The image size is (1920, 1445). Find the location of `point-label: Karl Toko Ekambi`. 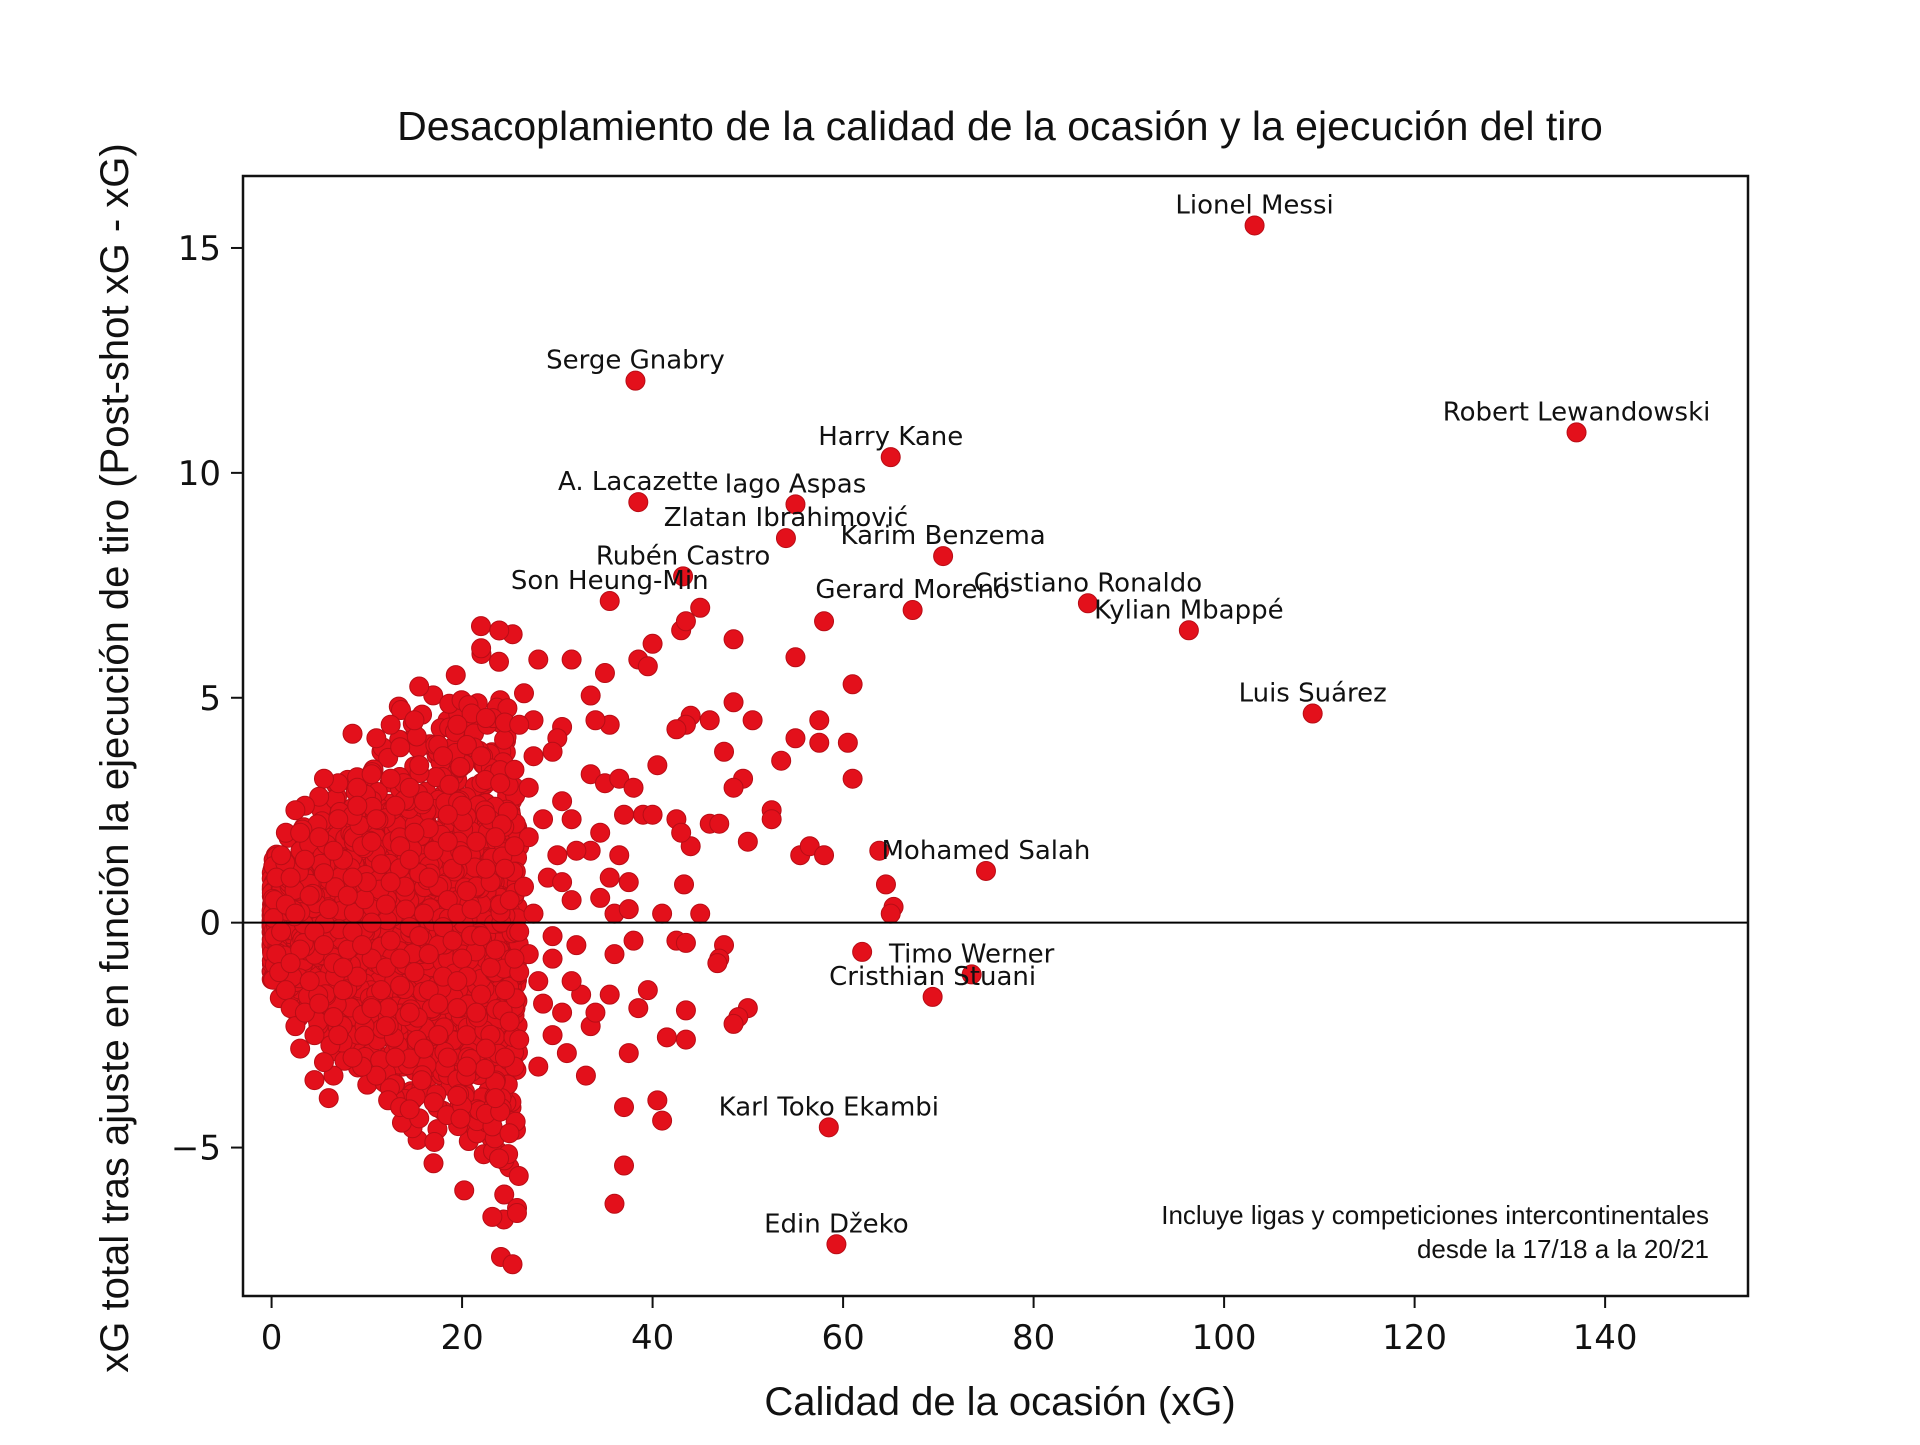

point-label: Karl Toko Ekambi is located at coordinates (829, 1107).